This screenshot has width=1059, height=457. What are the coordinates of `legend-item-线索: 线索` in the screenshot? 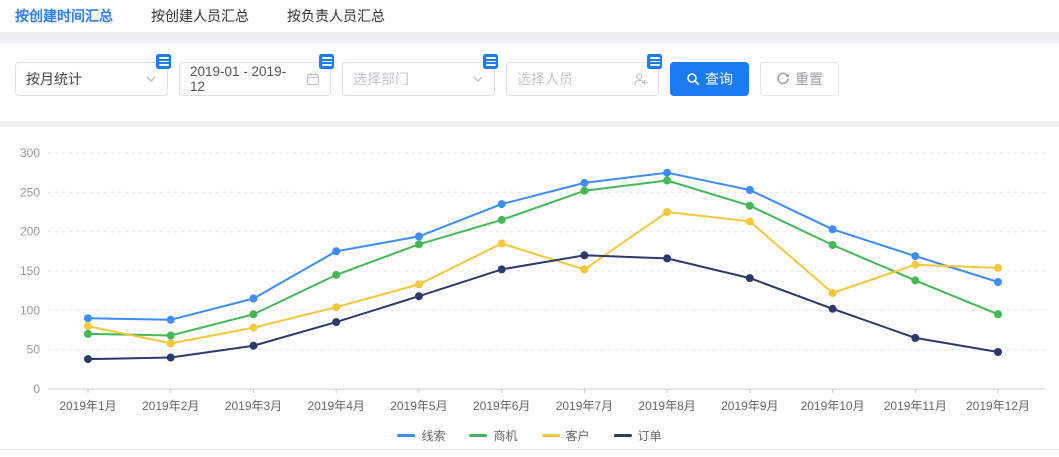 It's located at (421, 435).